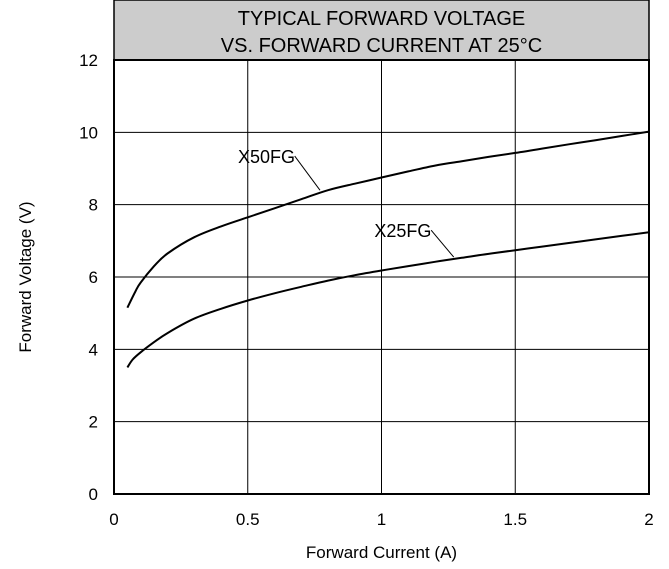 Image resolution: width=669 pixels, height=569 pixels. I want to click on x-tick-label: 0, so click(113, 519).